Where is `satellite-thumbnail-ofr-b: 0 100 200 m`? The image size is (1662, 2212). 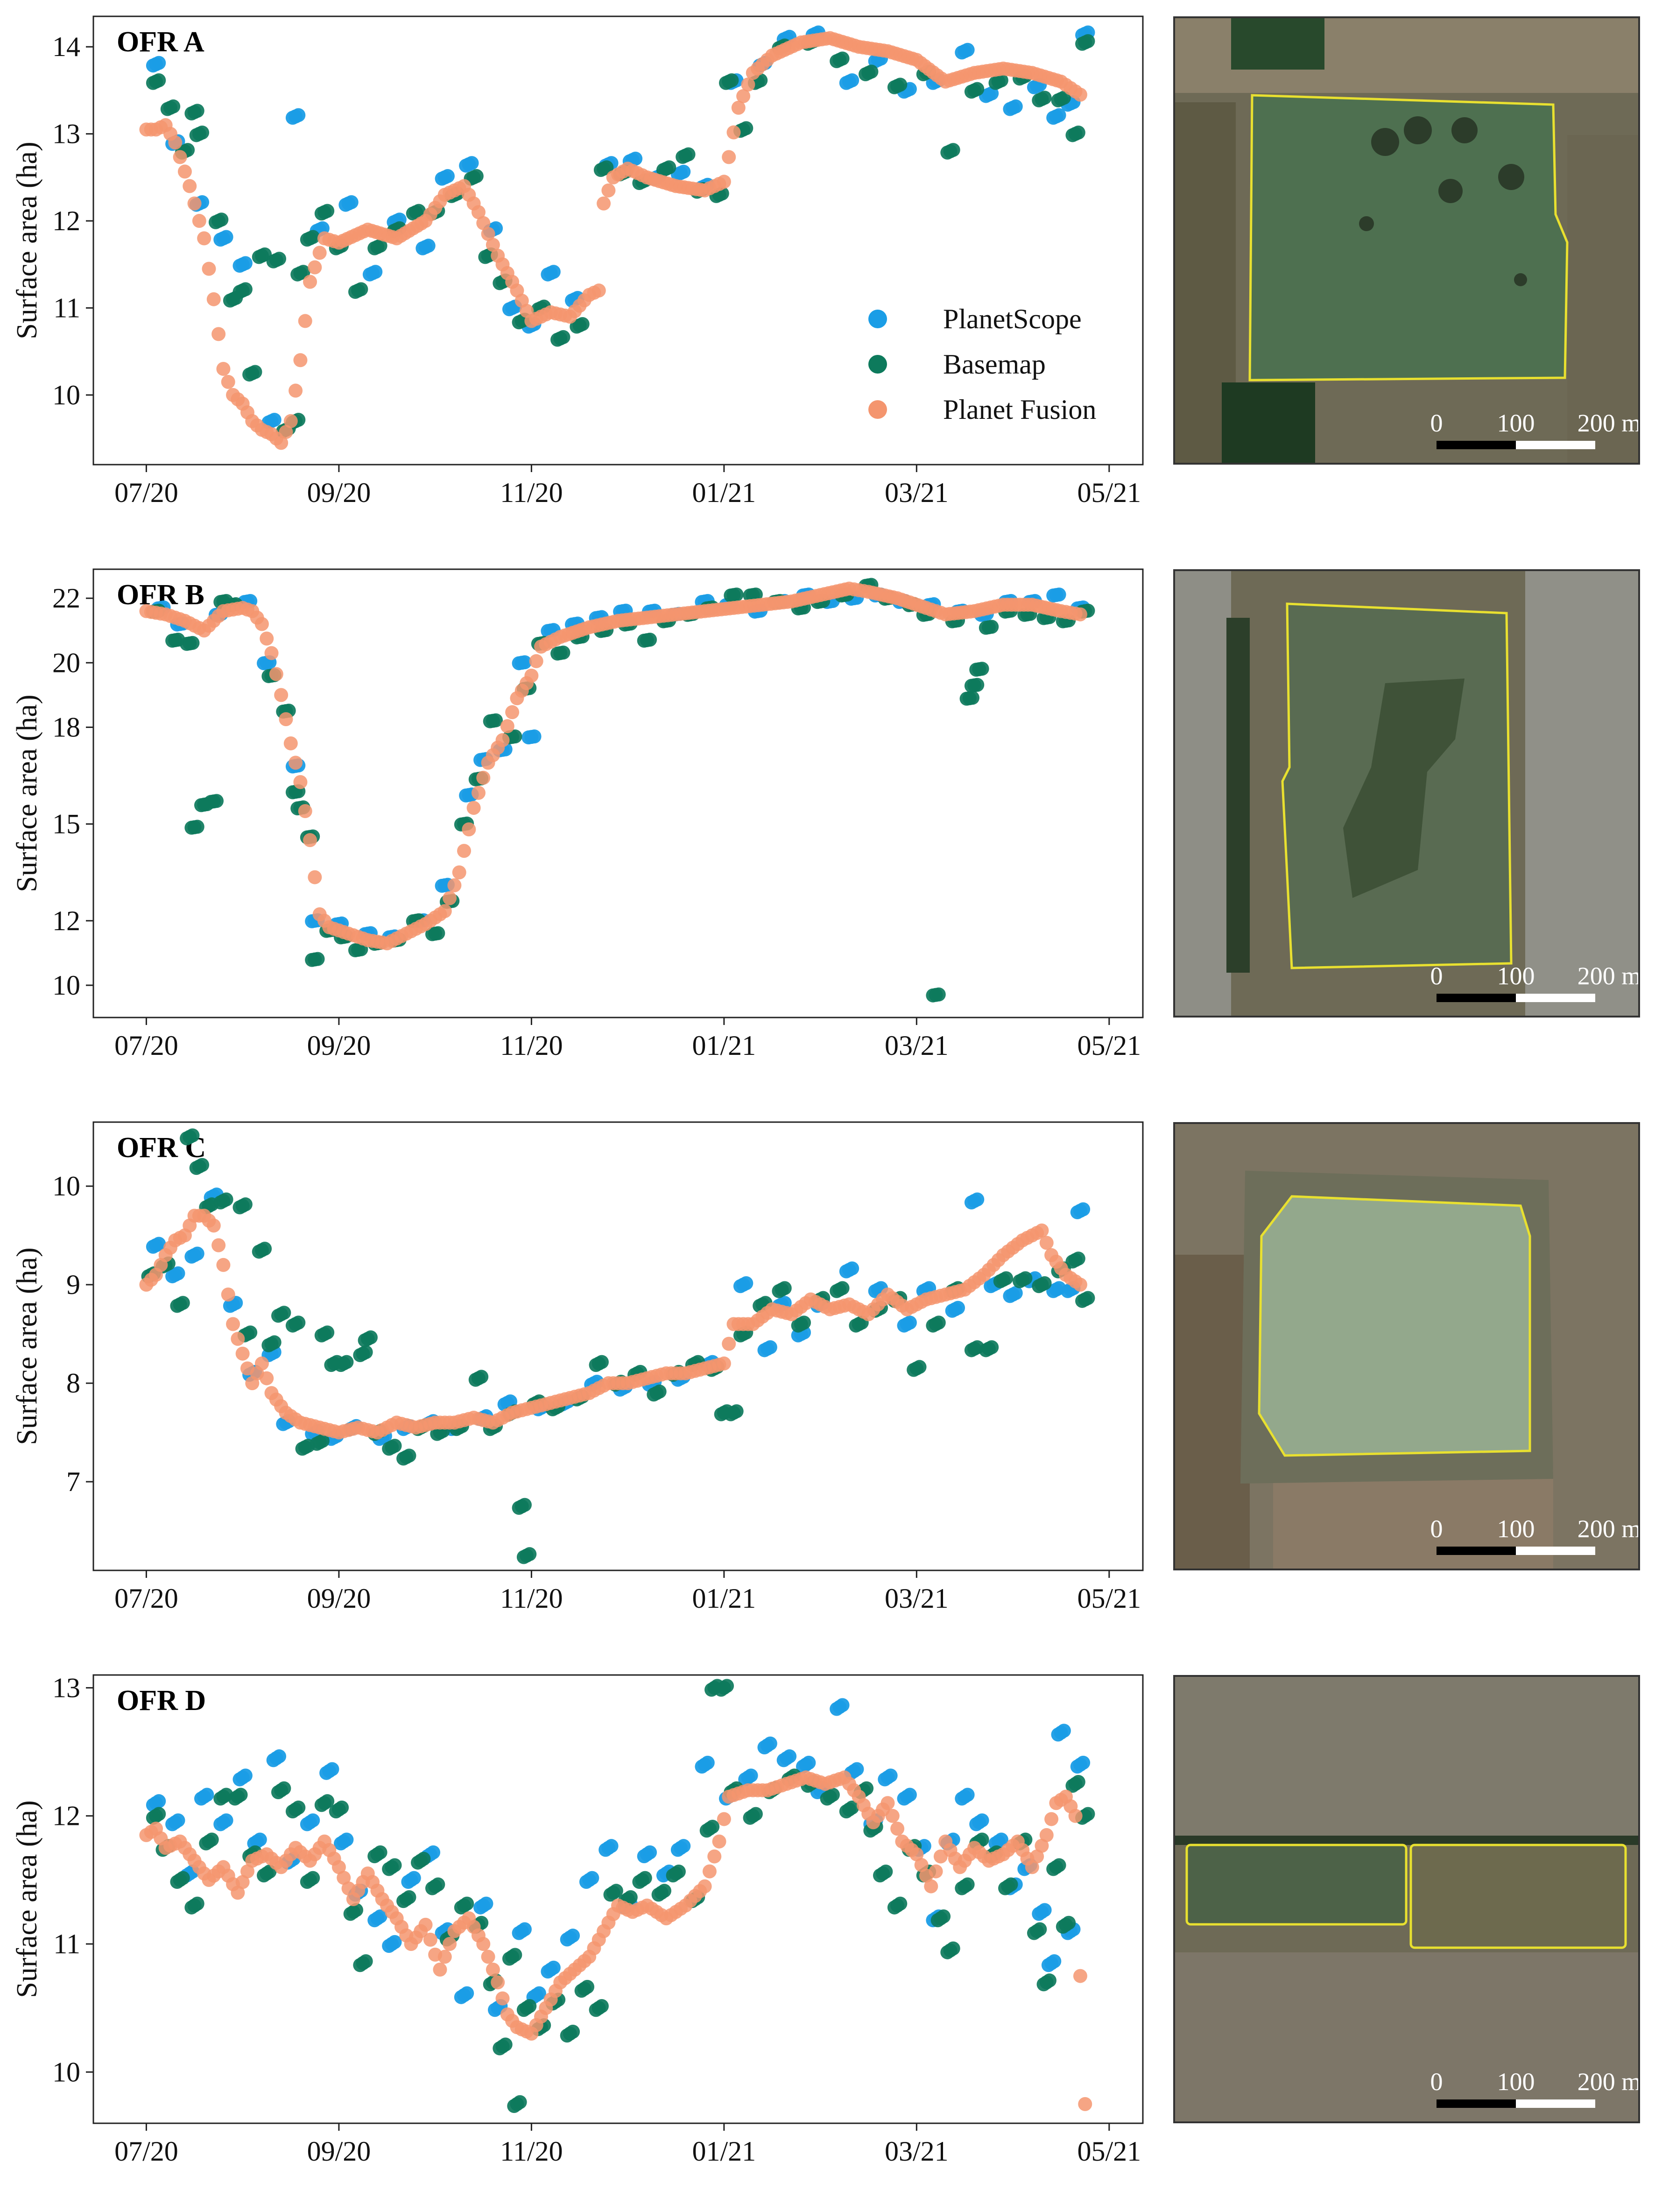 satellite-thumbnail-ofr-b: 0 100 200 m is located at coordinates (1406, 793).